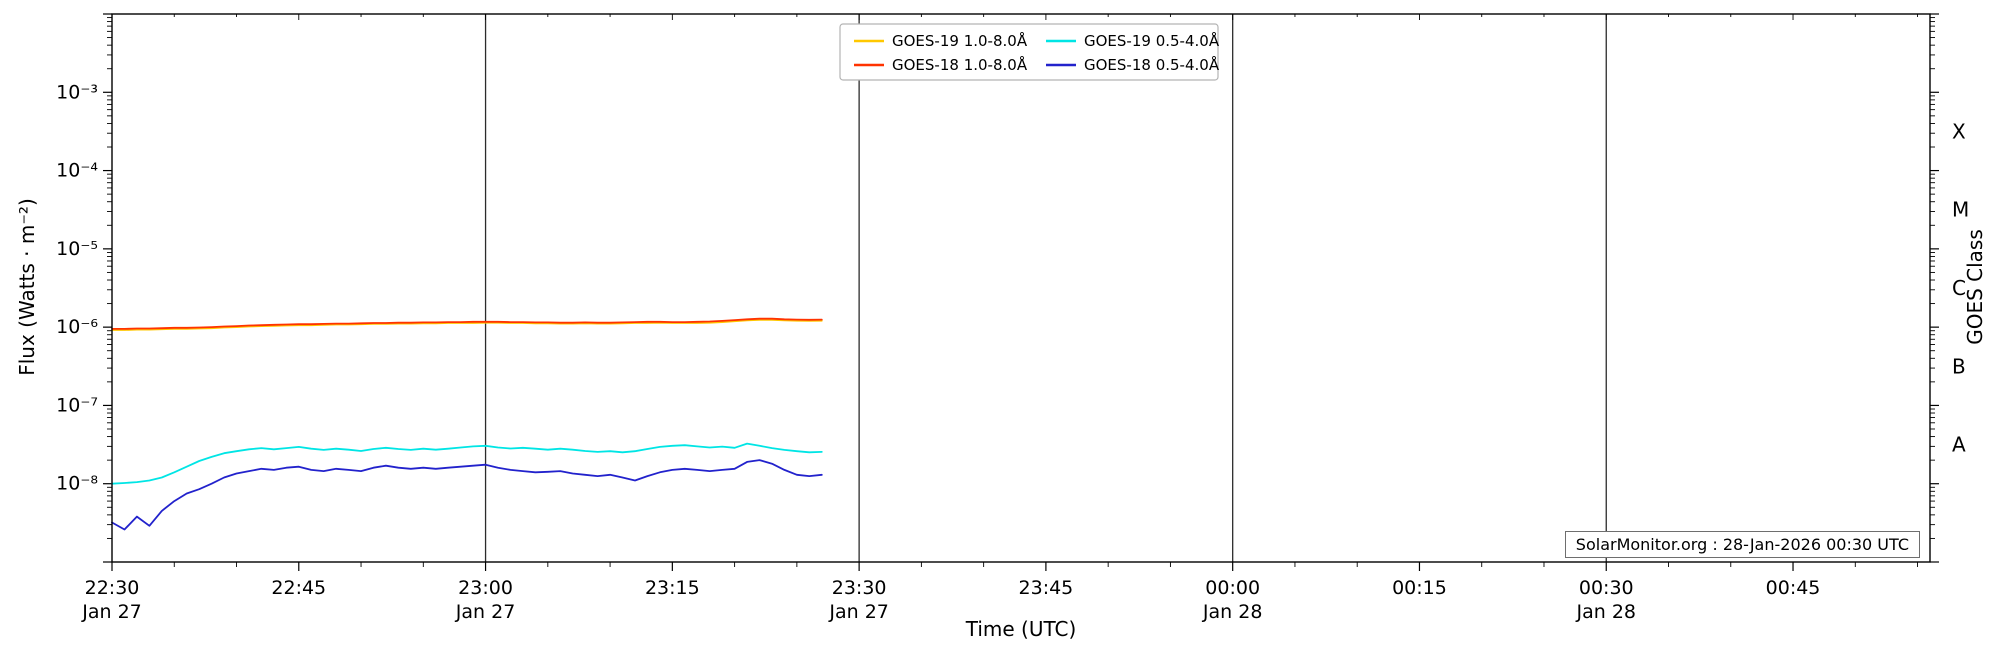  I want to click on x-tick-label: 22:45, so click(298, 588).